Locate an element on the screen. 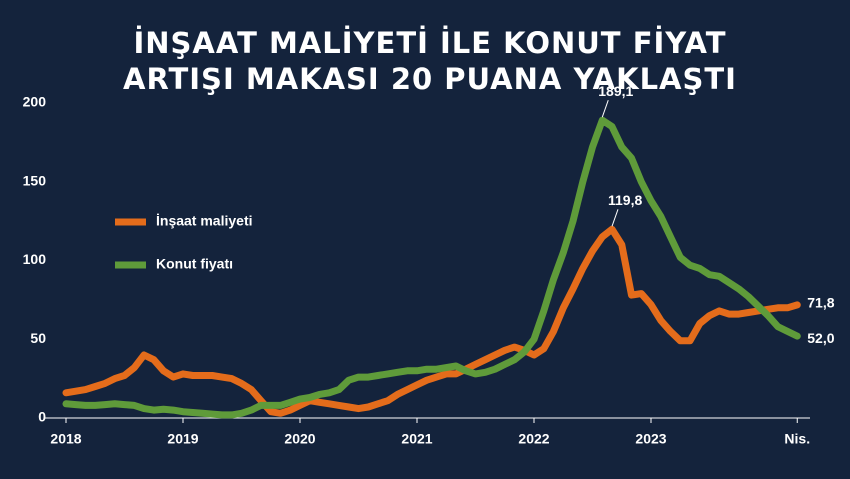 The width and height of the screenshot is (850, 479). value-label: 189,1 is located at coordinates (615, 91).